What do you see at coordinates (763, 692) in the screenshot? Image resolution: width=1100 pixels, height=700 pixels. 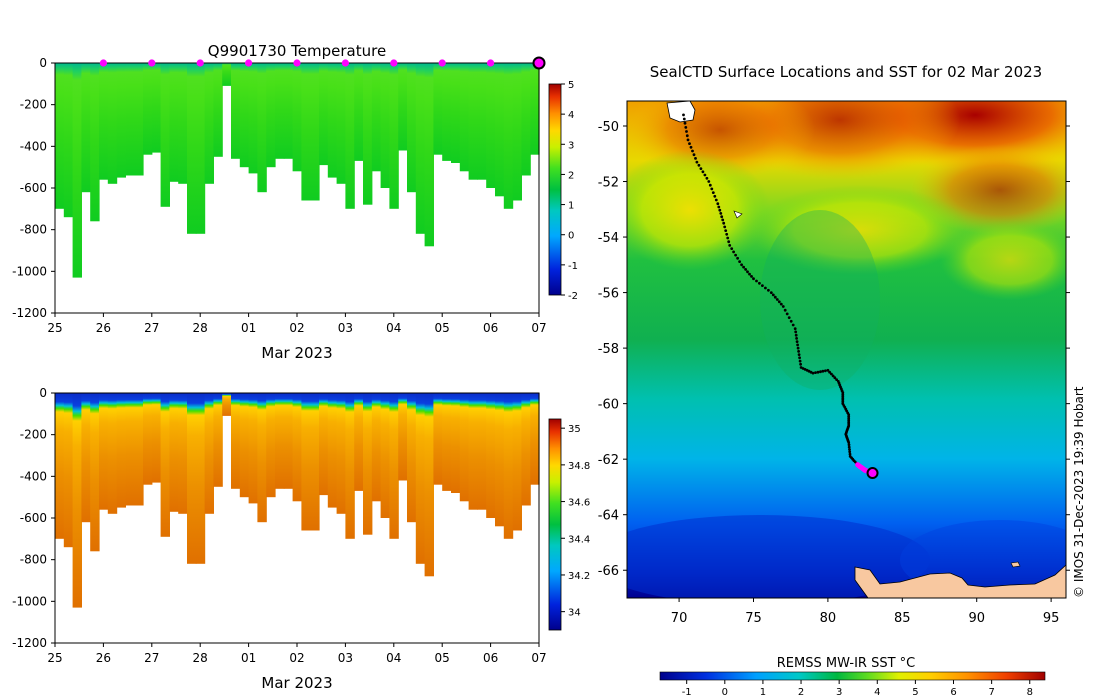 I see `sst-colorbar-tick-label: 1` at bounding box center [763, 692].